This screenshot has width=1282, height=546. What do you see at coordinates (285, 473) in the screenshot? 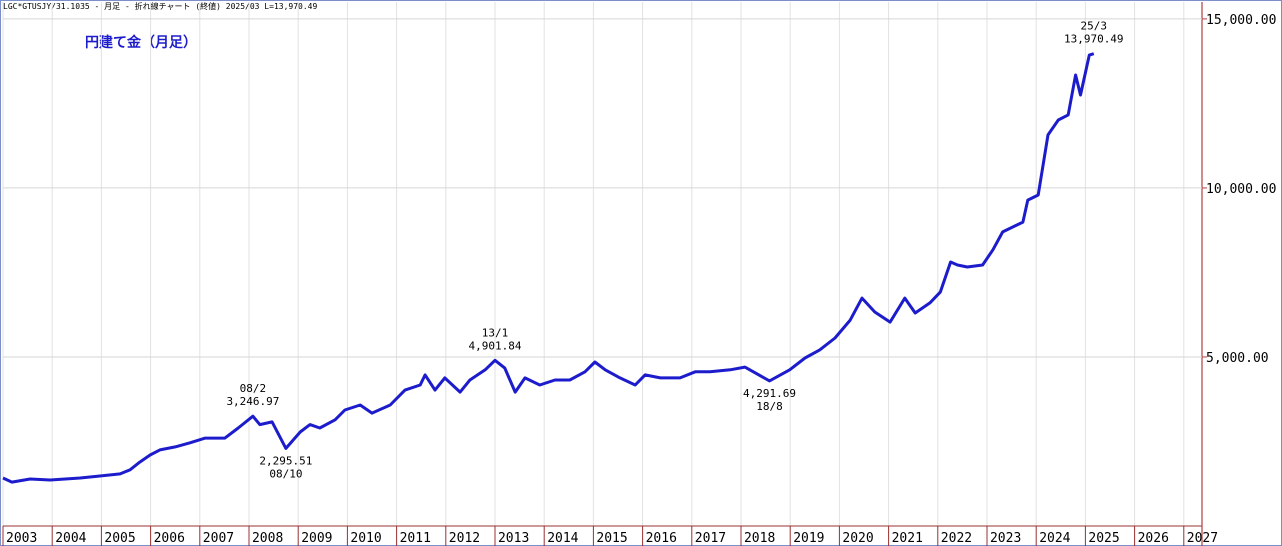
I see `date-label: 08/10` at bounding box center [285, 473].